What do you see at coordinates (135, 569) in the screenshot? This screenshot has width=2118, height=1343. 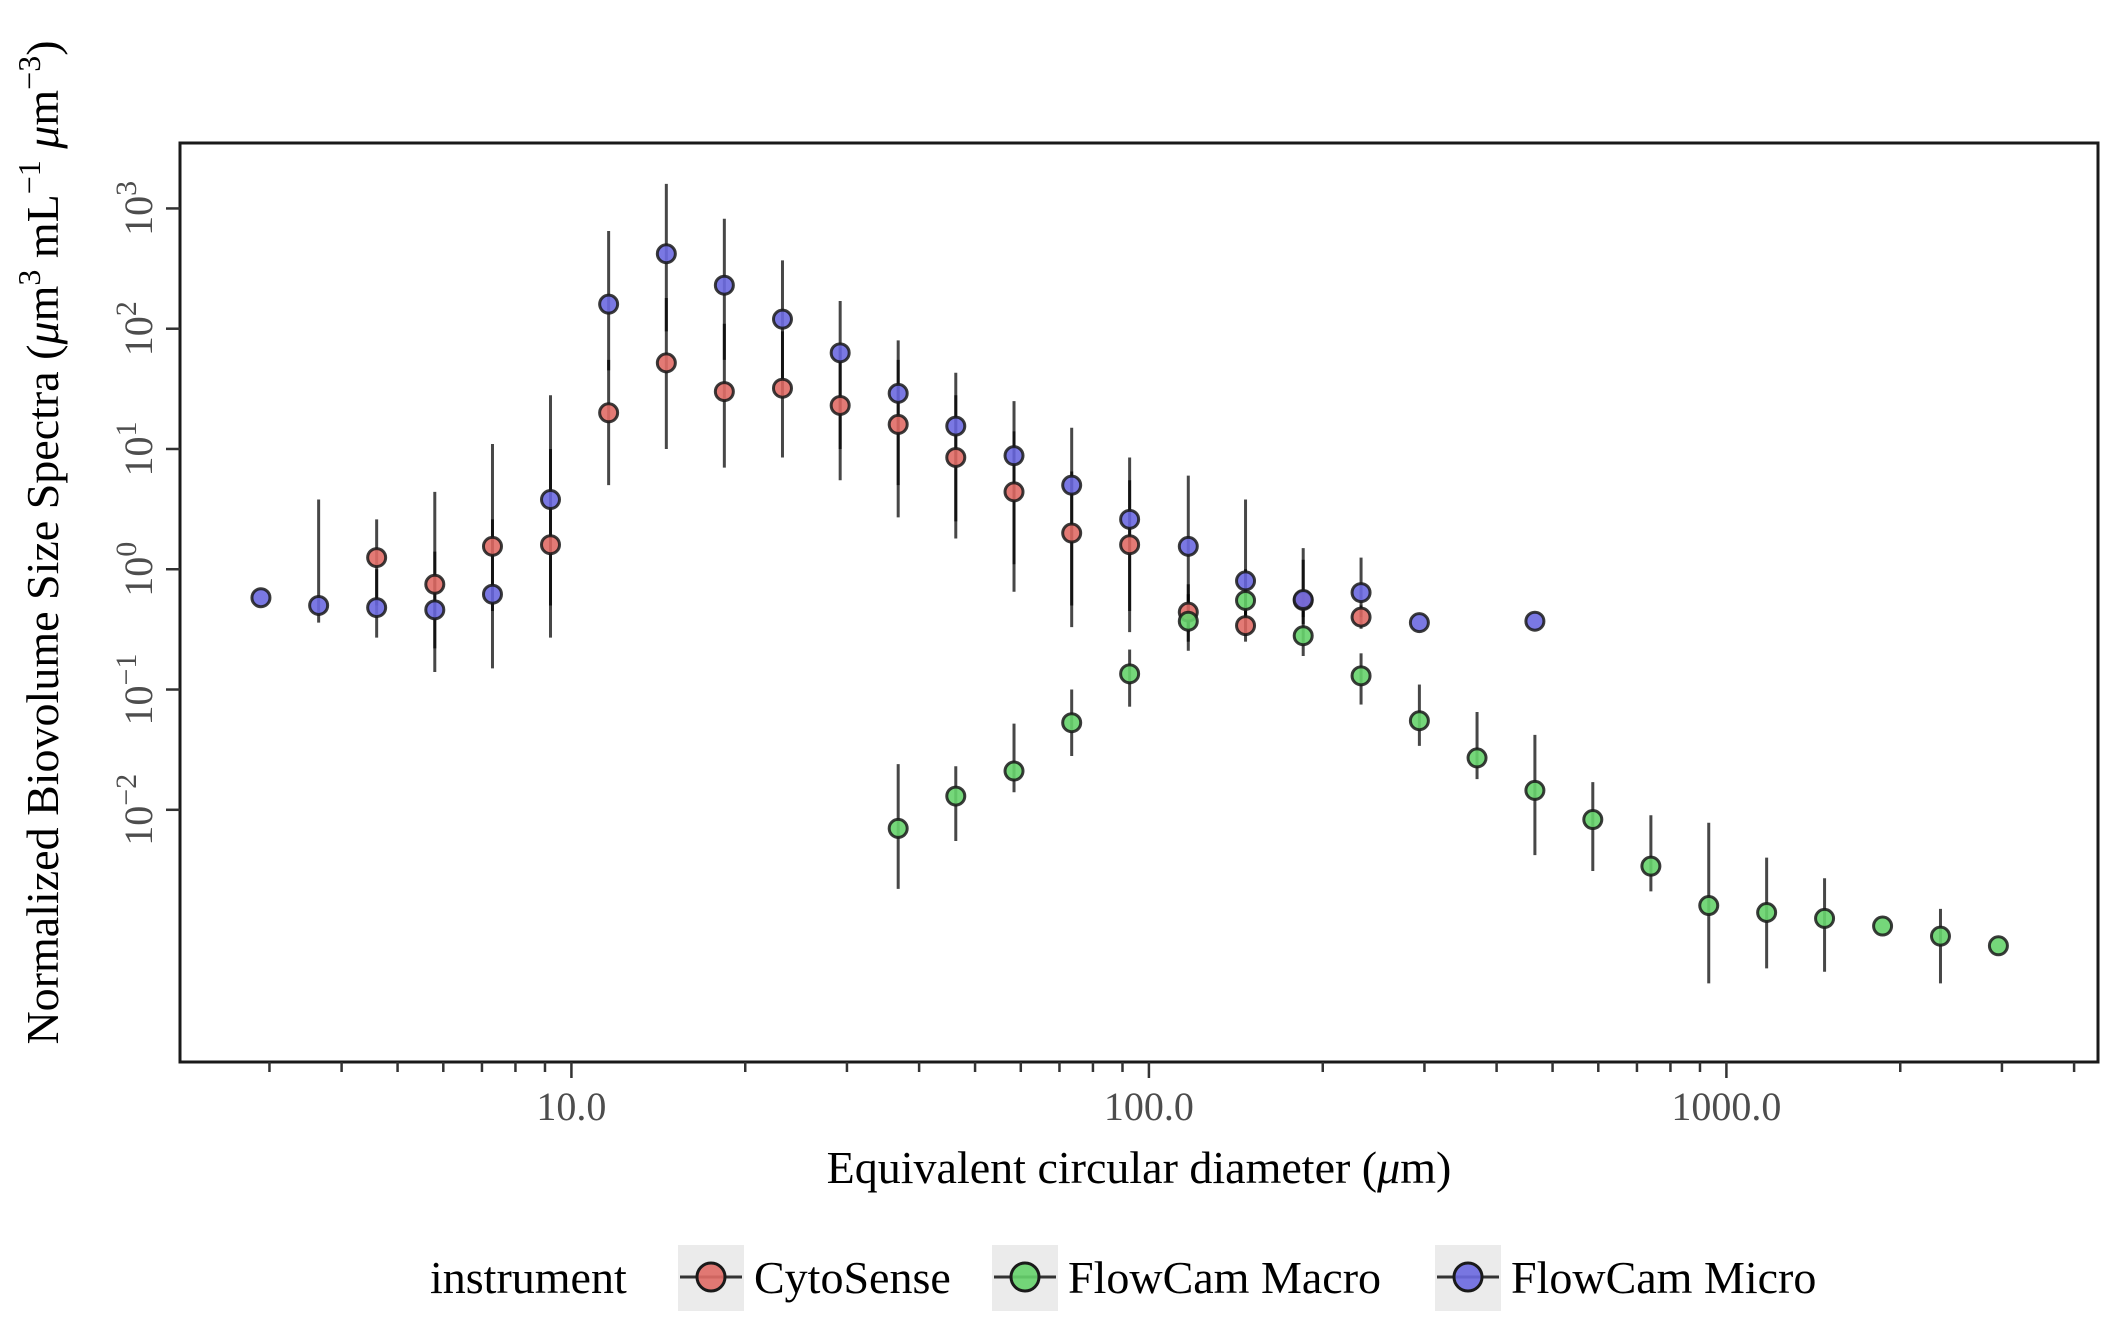 I see `y-tick-label: 100` at bounding box center [135, 569].